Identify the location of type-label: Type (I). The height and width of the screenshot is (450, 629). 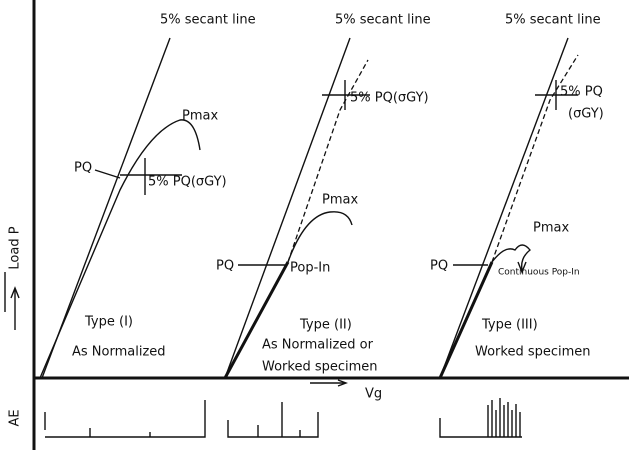
(108, 322).